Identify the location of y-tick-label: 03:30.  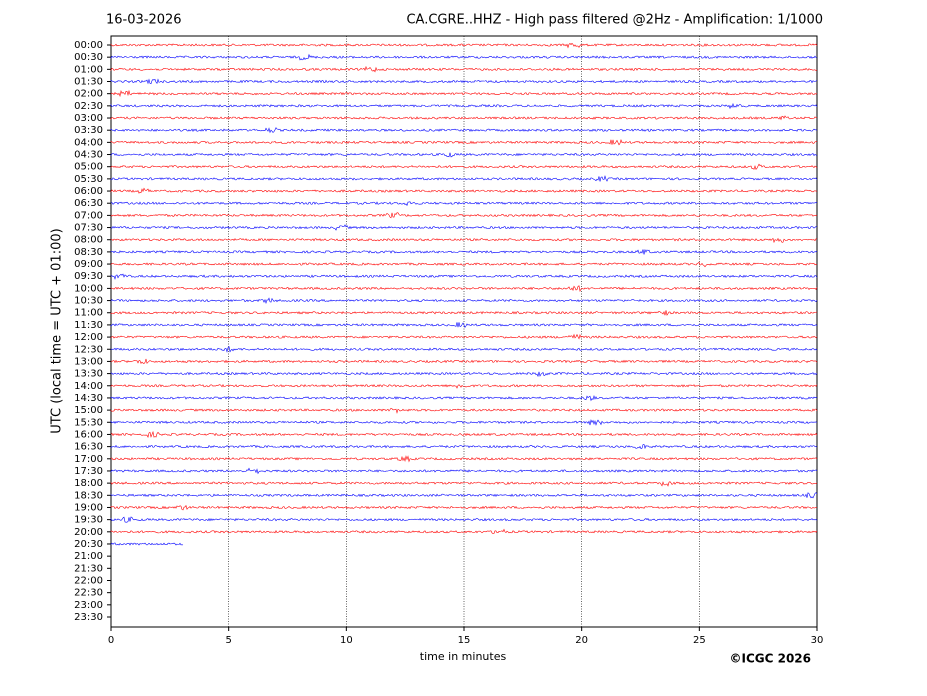
(88, 130).